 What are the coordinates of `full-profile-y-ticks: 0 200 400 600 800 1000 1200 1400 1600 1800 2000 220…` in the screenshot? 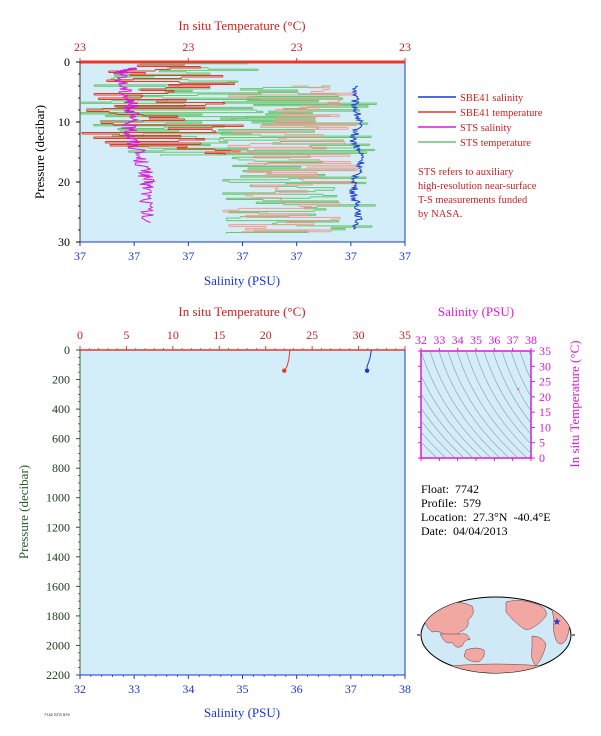 It's located at (63, 512).